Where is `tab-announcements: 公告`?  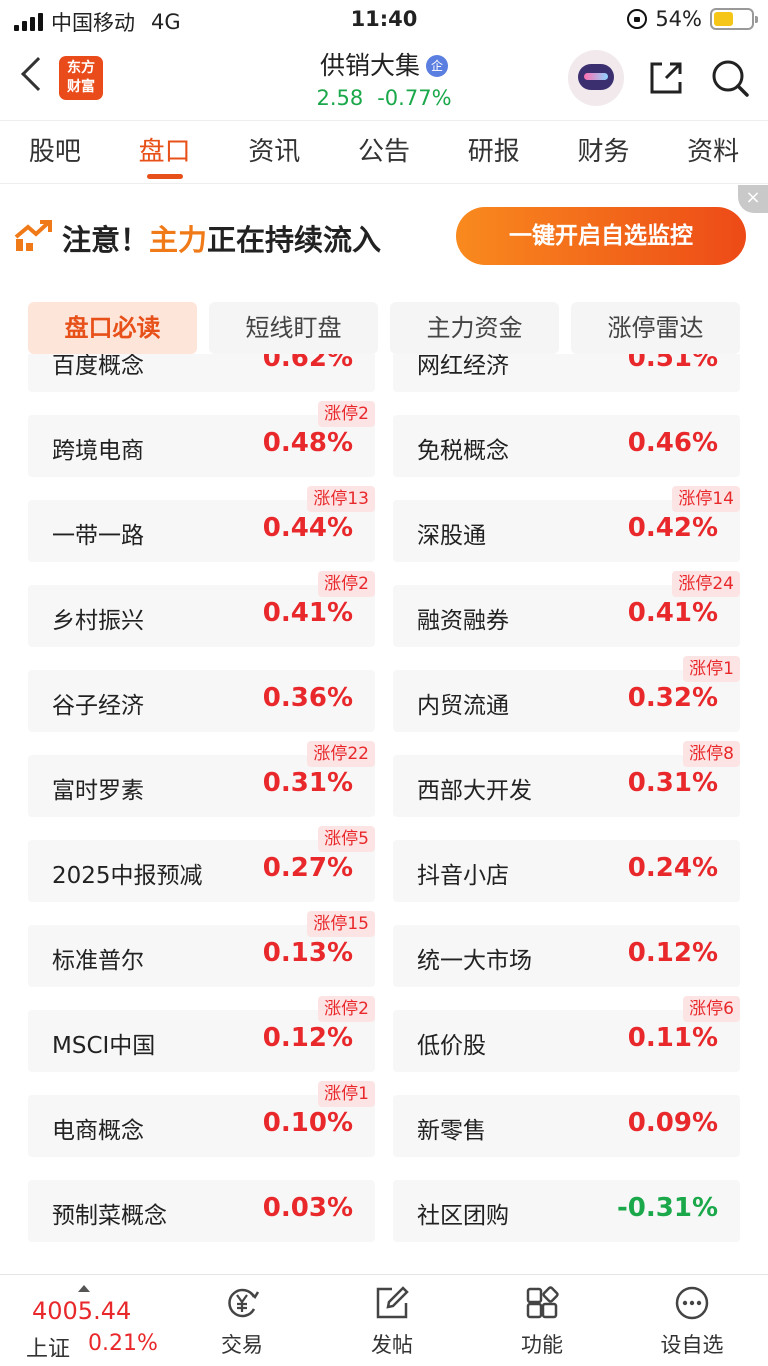
tab-announcements: 公告 is located at coordinates (384, 152).